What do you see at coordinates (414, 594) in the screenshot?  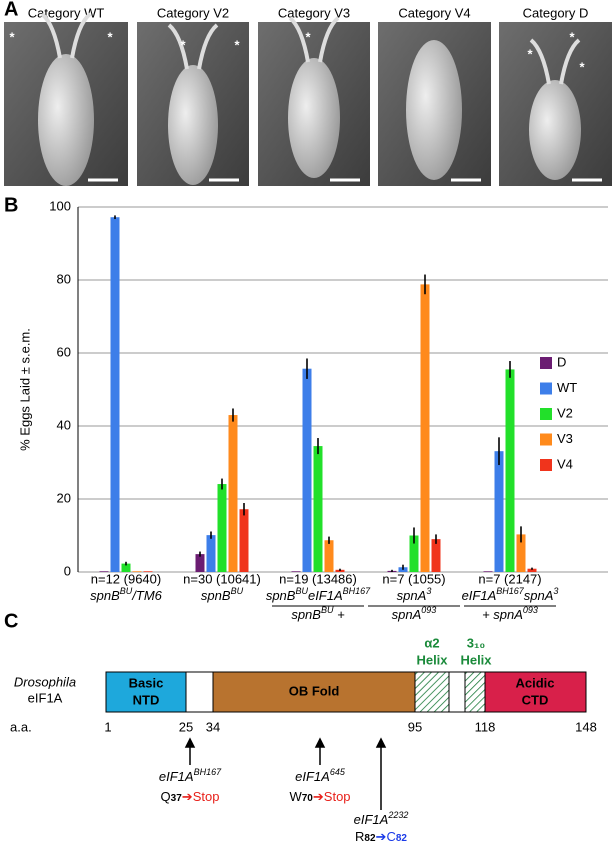 I see `genotype: spnA3` at bounding box center [414, 594].